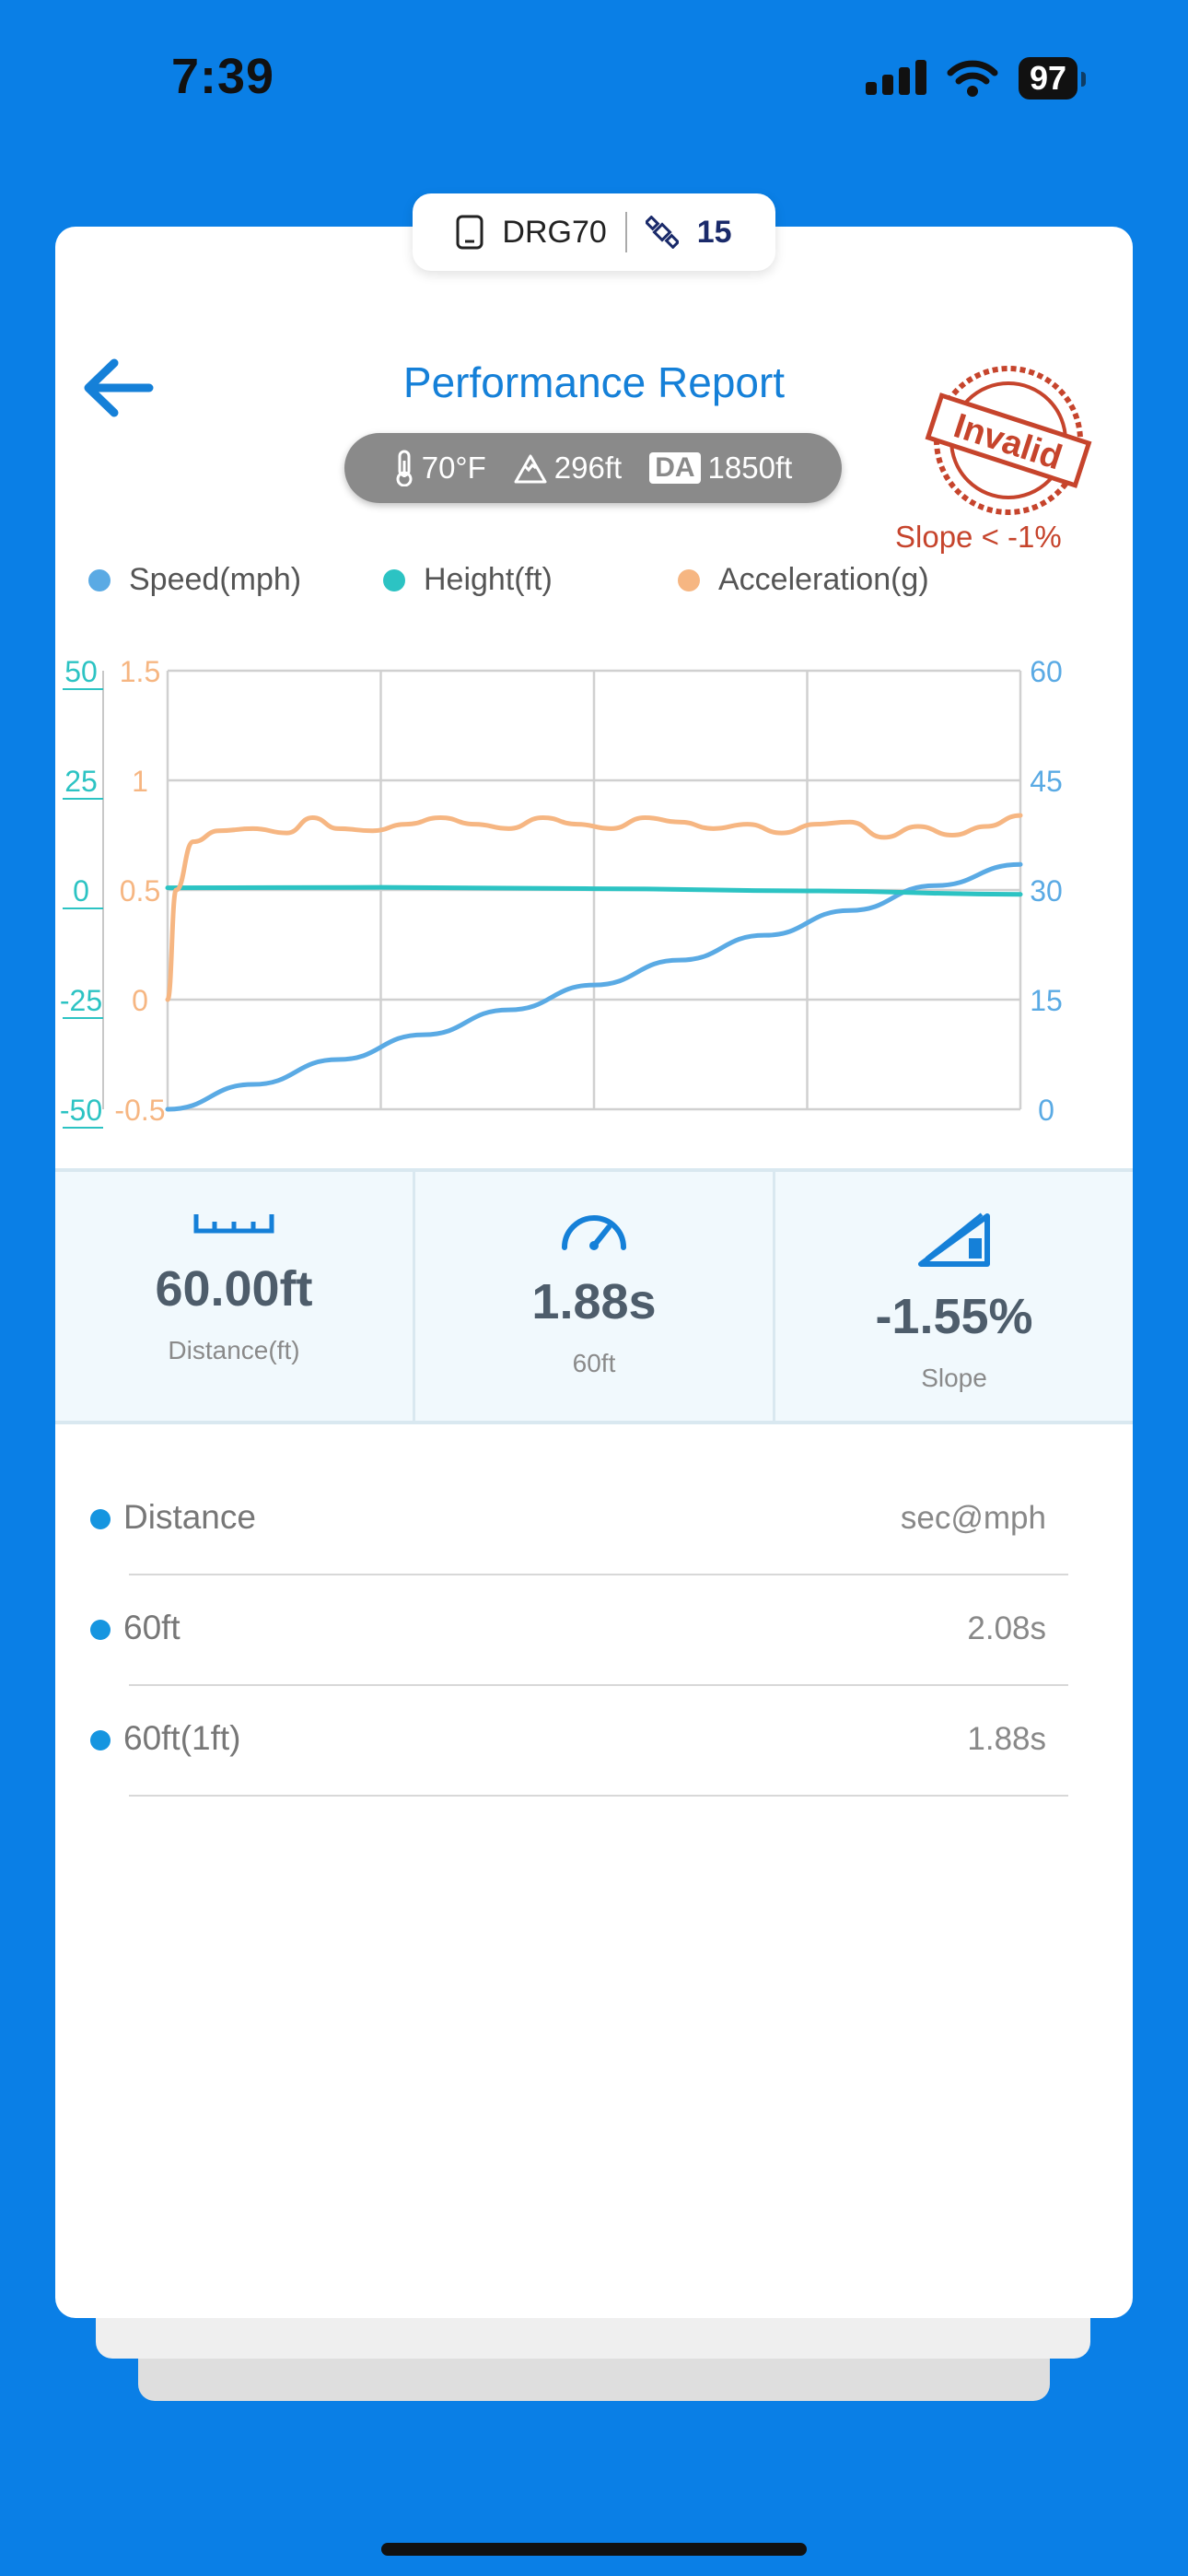 The height and width of the screenshot is (2576, 1188). Describe the element at coordinates (223, 76) in the screenshot. I see `status-time: 7:39` at that location.